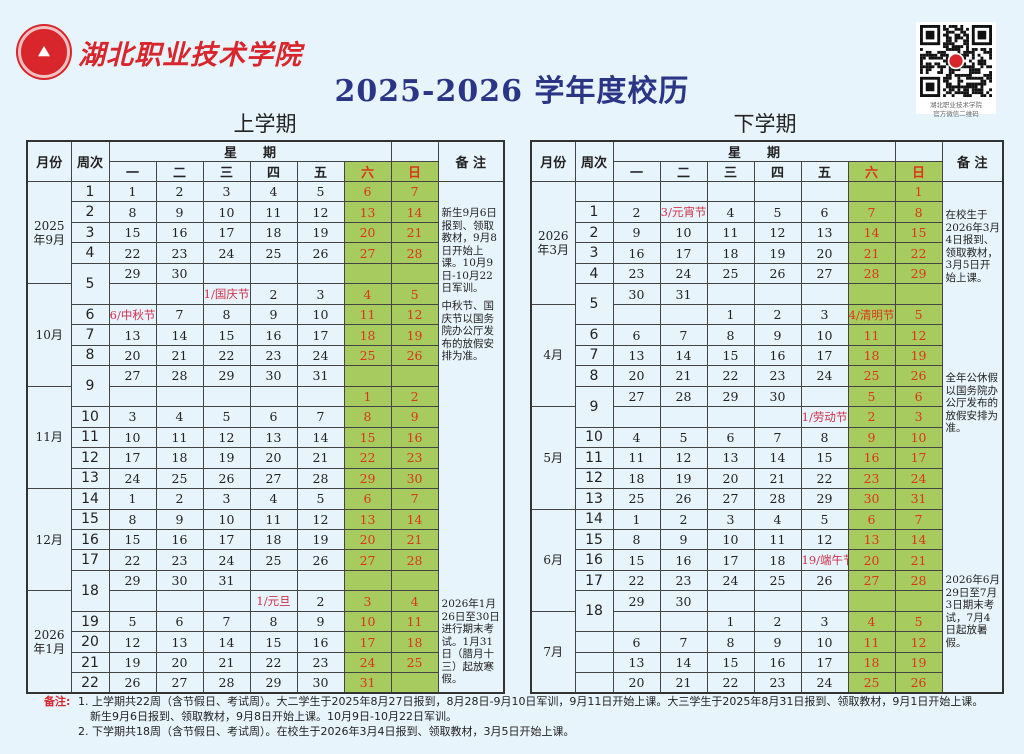 This screenshot has width=1024, height=754. What do you see at coordinates (767, 376) in the screenshot?
I see `calendar-row: 8 20 21 22 23 24 25 26` at bounding box center [767, 376].